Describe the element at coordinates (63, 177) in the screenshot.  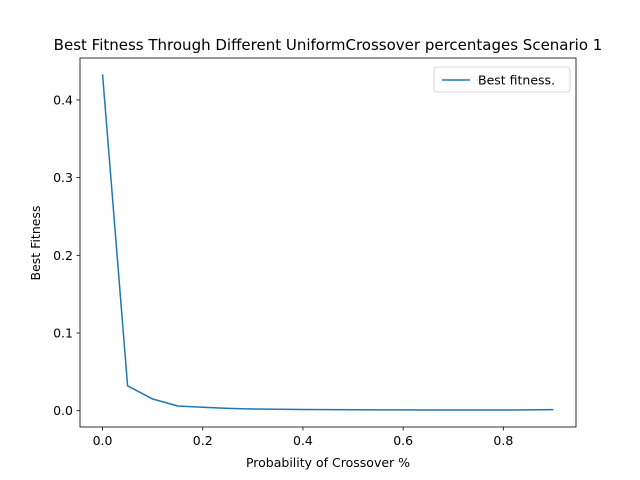
I see `y-tick-label: 0.3` at that location.